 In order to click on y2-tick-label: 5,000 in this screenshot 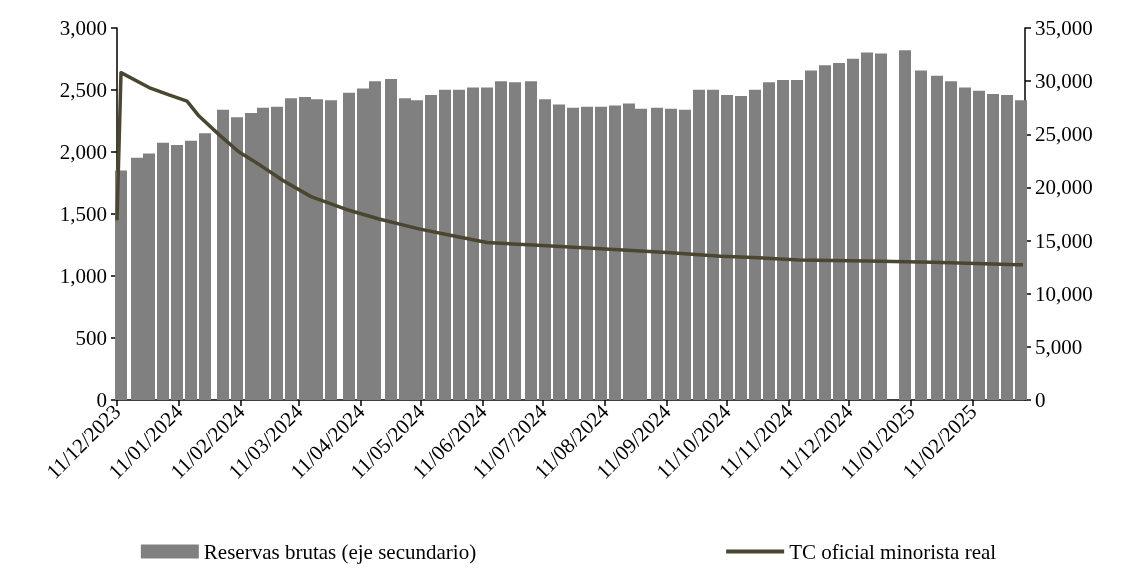, I will do `click(1059, 346)`.